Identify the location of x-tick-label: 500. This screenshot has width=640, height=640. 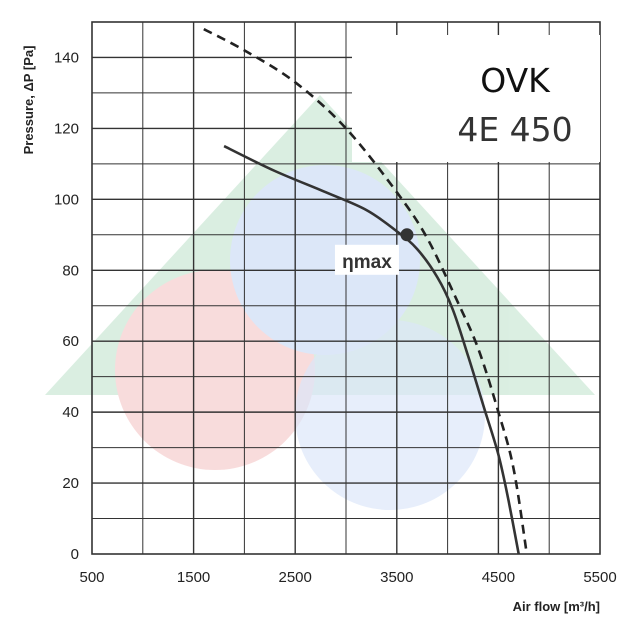
(91, 577).